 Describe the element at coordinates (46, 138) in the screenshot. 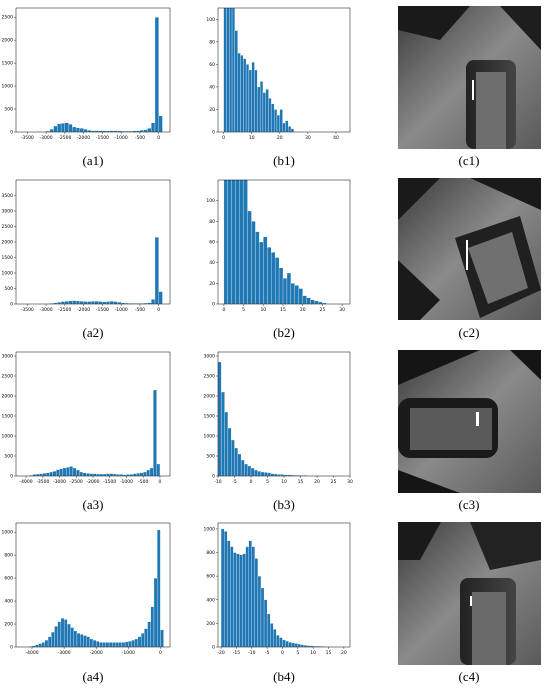

I see `x-tick-label: -3000` at that location.